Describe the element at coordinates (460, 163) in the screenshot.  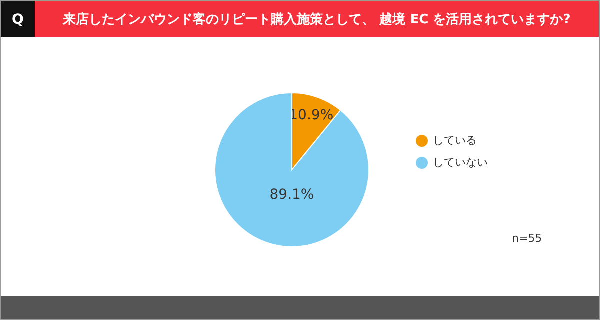
I see `legend-label: していない` at that location.